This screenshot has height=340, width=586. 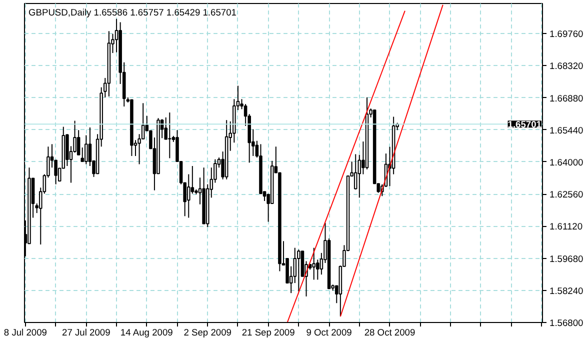 I want to click on y-tick-label: 1.59680, so click(x=567, y=259).